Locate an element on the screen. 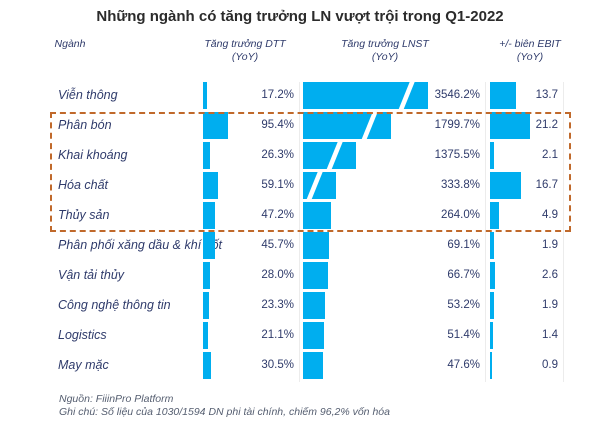 The width and height of the screenshot is (600, 429). header-dtt: Tăng trưởng DTT (YoY) is located at coordinates (245, 51).